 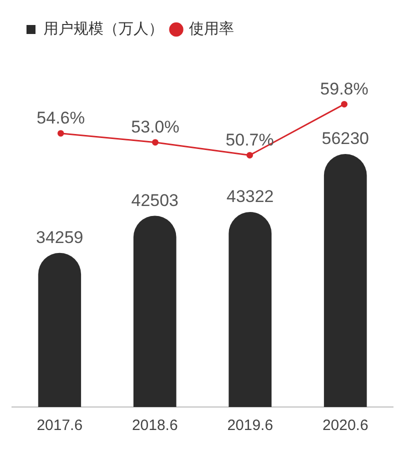 What do you see at coordinates (59, 425) in the screenshot?
I see `x-tick-label: 2017.6` at bounding box center [59, 425].